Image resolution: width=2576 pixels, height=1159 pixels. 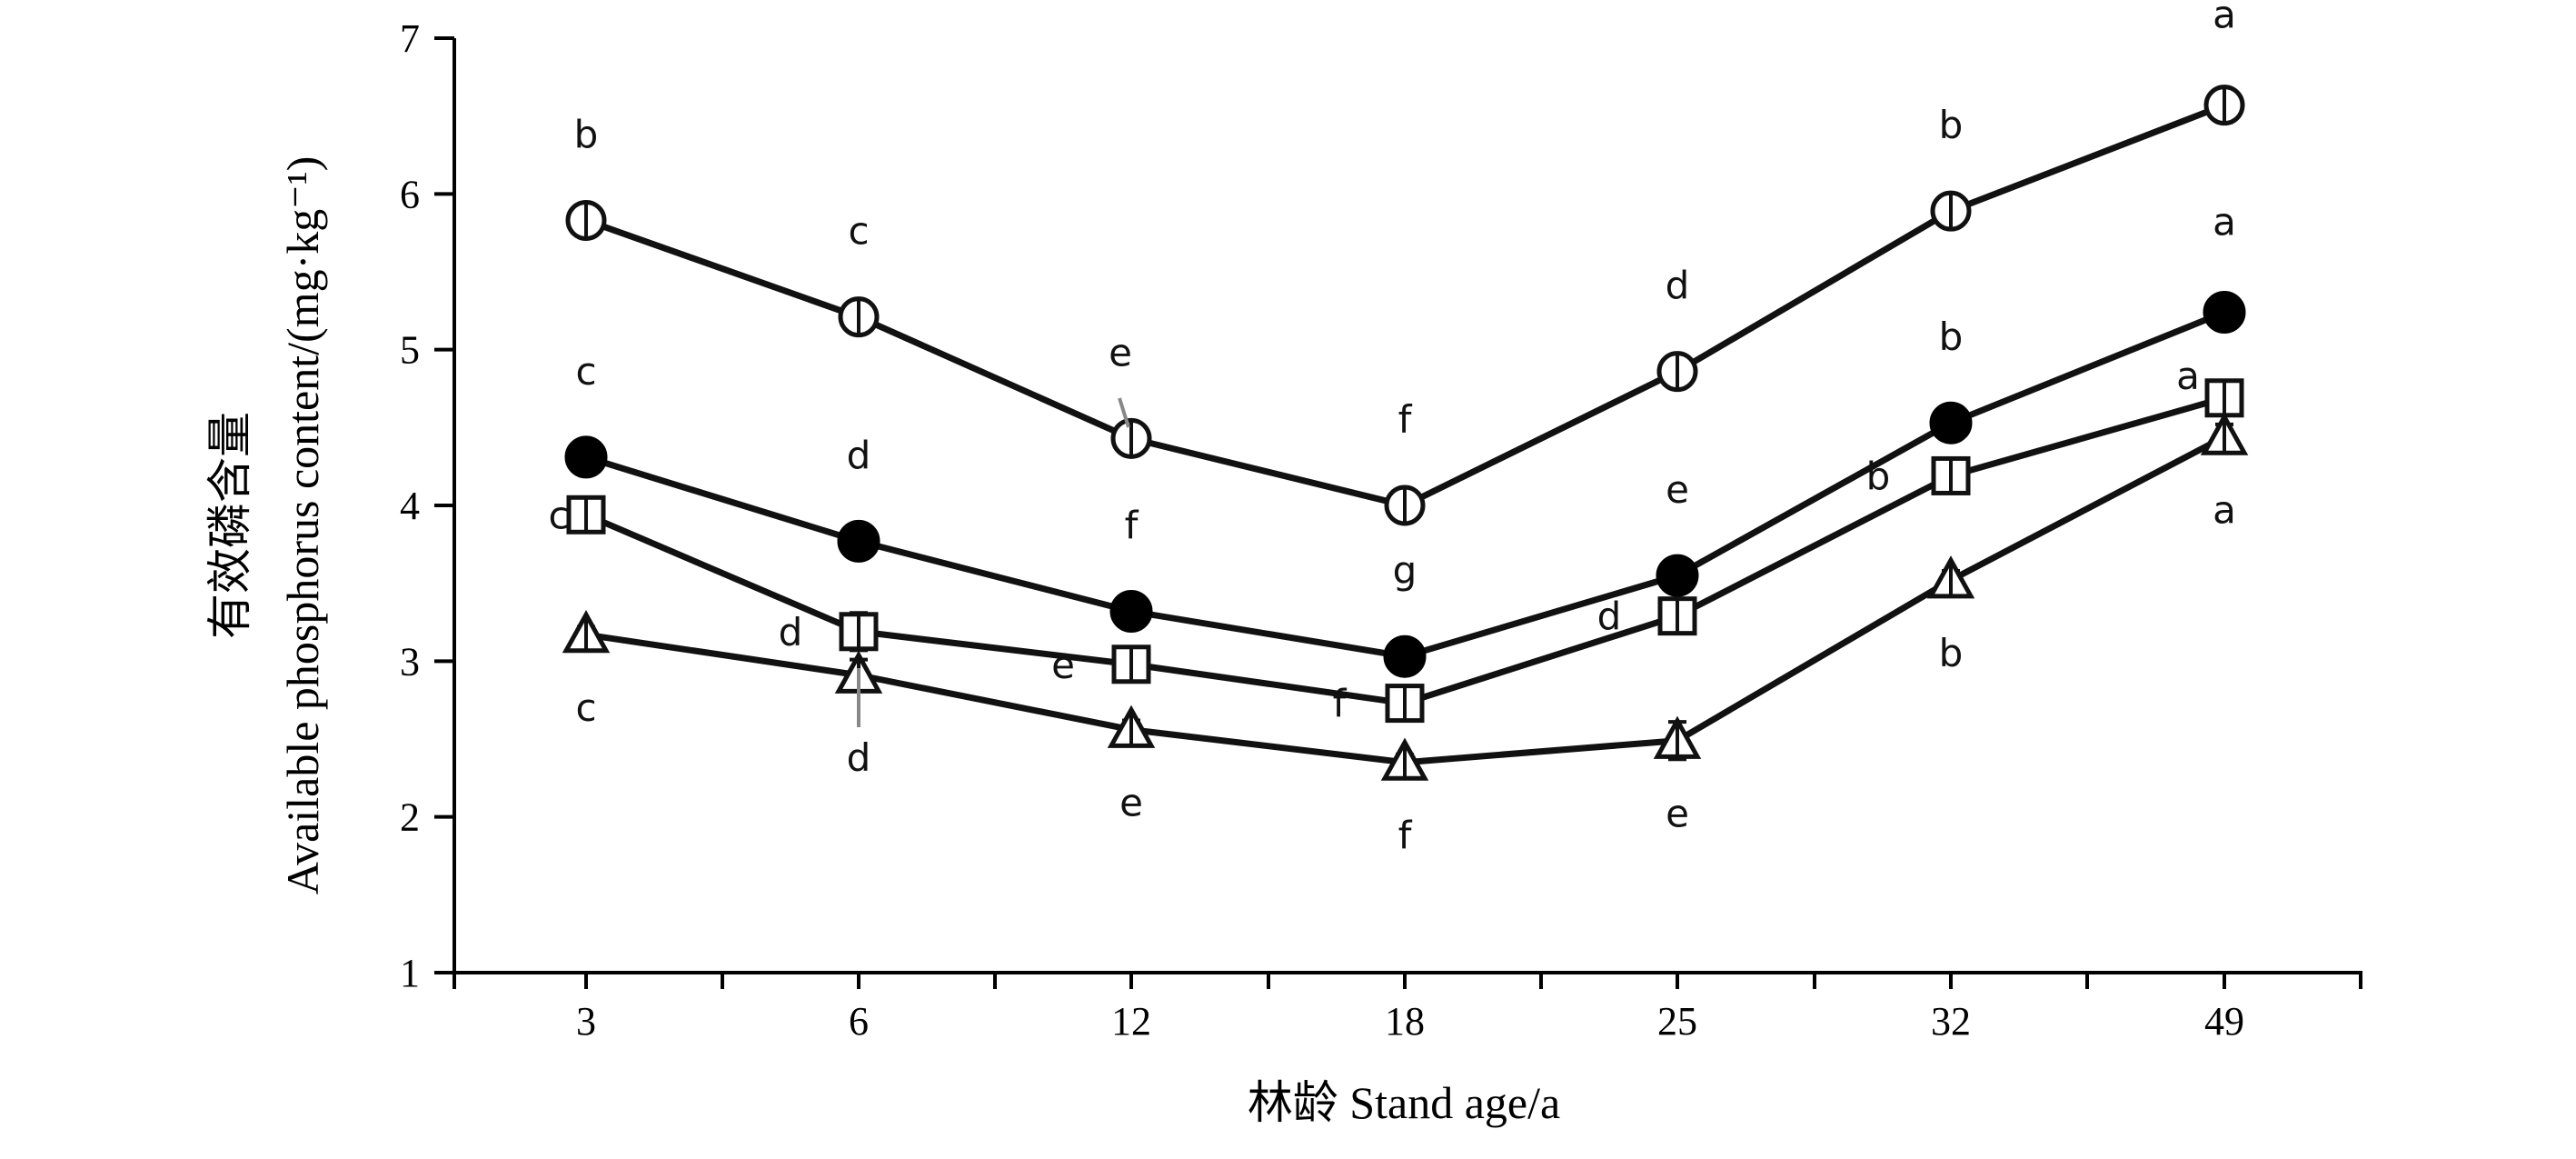 What do you see at coordinates (1677, 1021) in the screenshot?
I see `x-tick-label: 25` at bounding box center [1677, 1021].